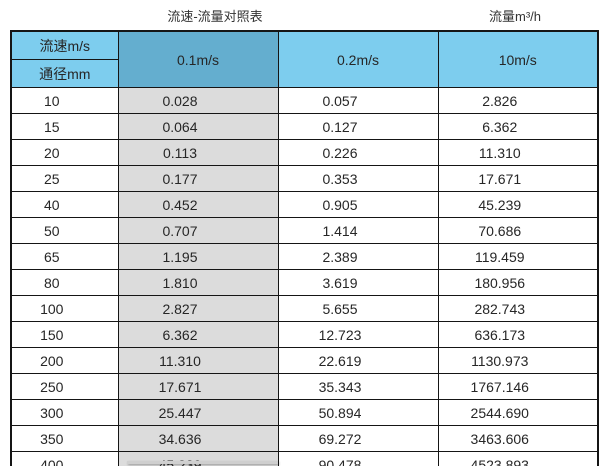 This screenshot has width=600, height=466. I want to click on header-col-0-2ms: 0.2m/s, so click(358, 59).